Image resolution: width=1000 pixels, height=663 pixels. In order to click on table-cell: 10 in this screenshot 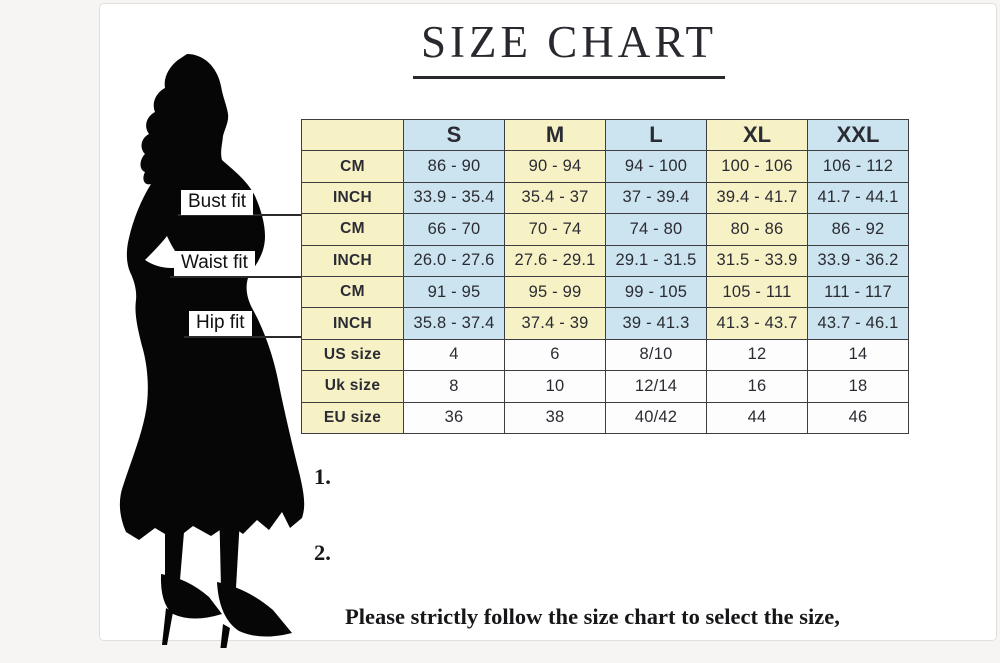, I will do `click(555, 386)`.